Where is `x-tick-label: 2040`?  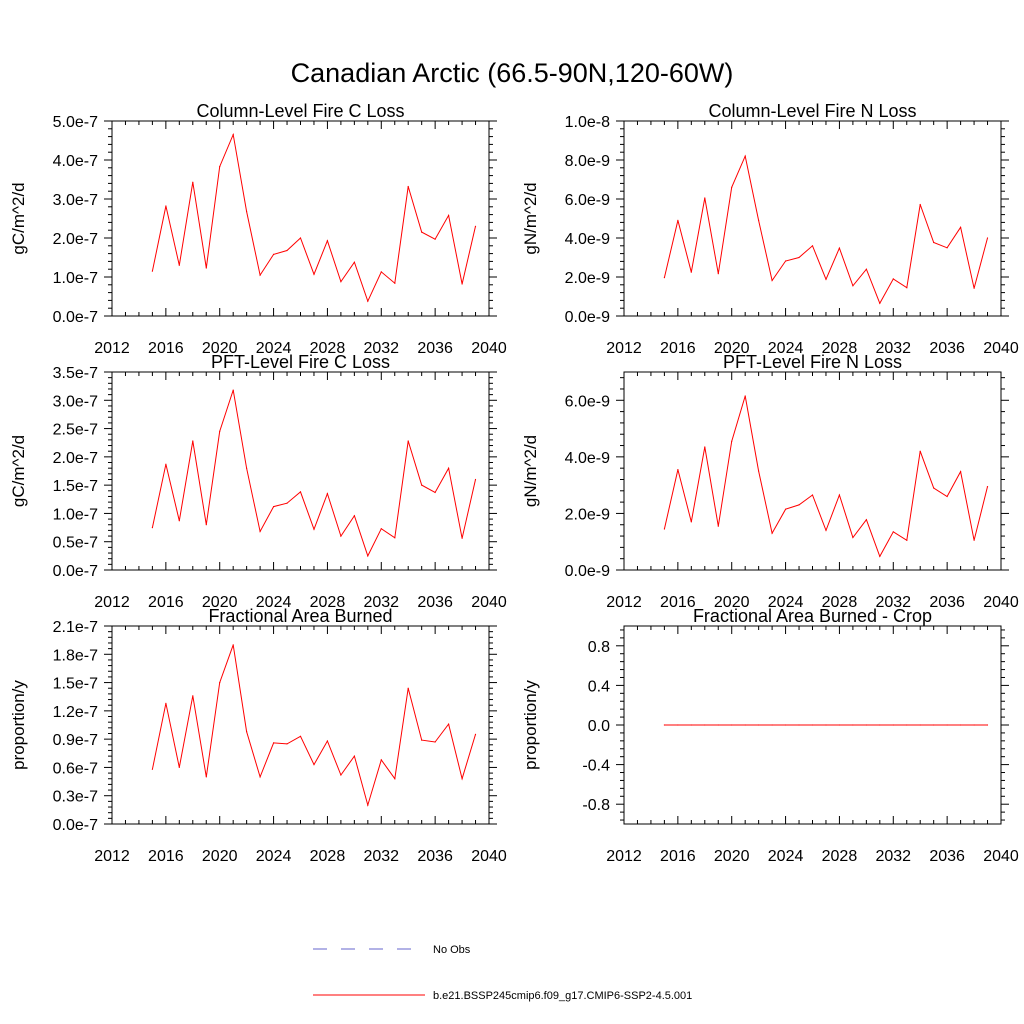 x-tick-label: 2040 is located at coordinates (1001, 348).